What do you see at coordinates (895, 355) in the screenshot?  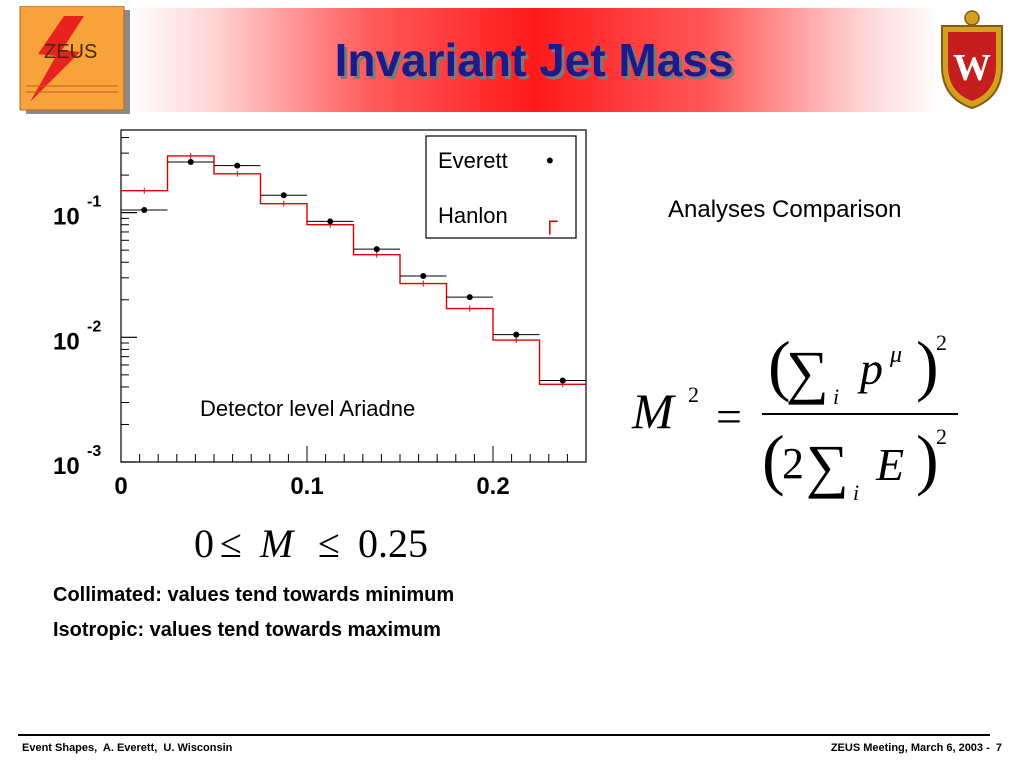 I see `num-sup: μ` at bounding box center [895, 355].